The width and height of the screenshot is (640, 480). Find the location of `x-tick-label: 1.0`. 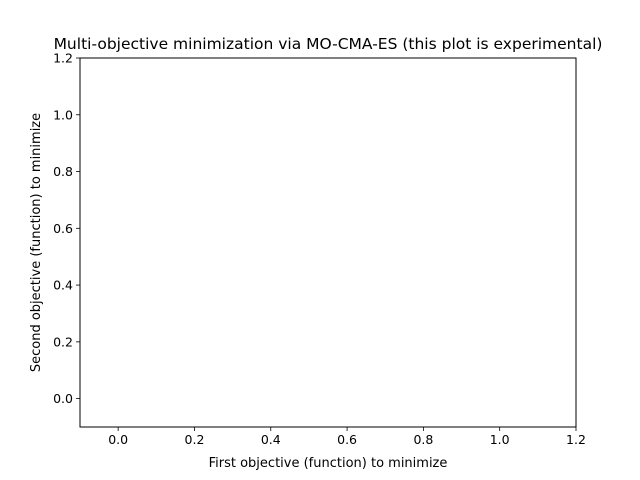

x-tick-label: 1.0 is located at coordinates (500, 439).